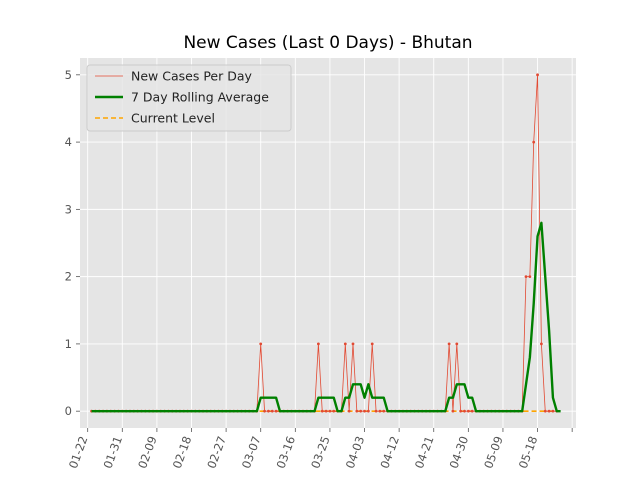 This screenshot has height=480, width=640. What do you see at coordinates (389, 452) in the screenshot?
I see `x-tick-label: 04-12` at bounding box center [389, 452].